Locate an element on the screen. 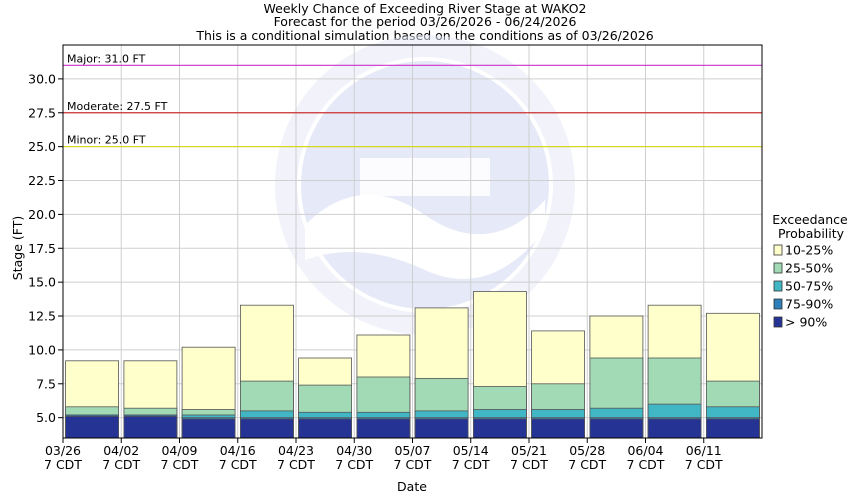  legend-label: 50-75% is located at coordinates (809, 286).